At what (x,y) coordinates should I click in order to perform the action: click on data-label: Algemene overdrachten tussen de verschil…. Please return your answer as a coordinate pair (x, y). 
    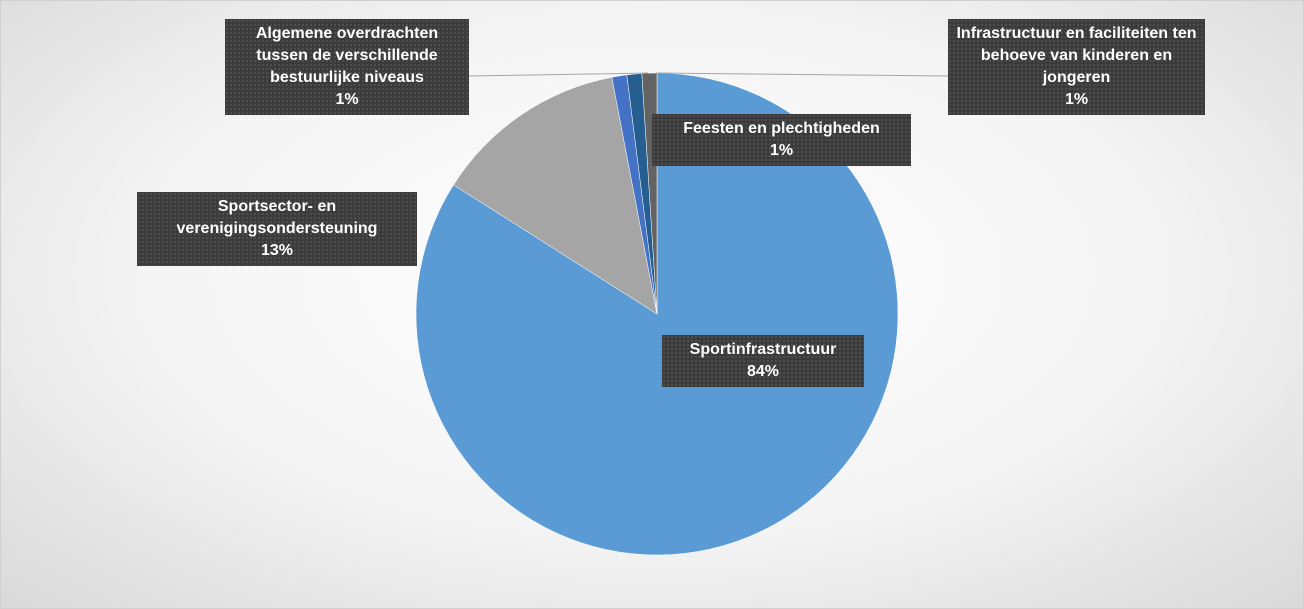
    Looking at the image, I should click on (347, 67).